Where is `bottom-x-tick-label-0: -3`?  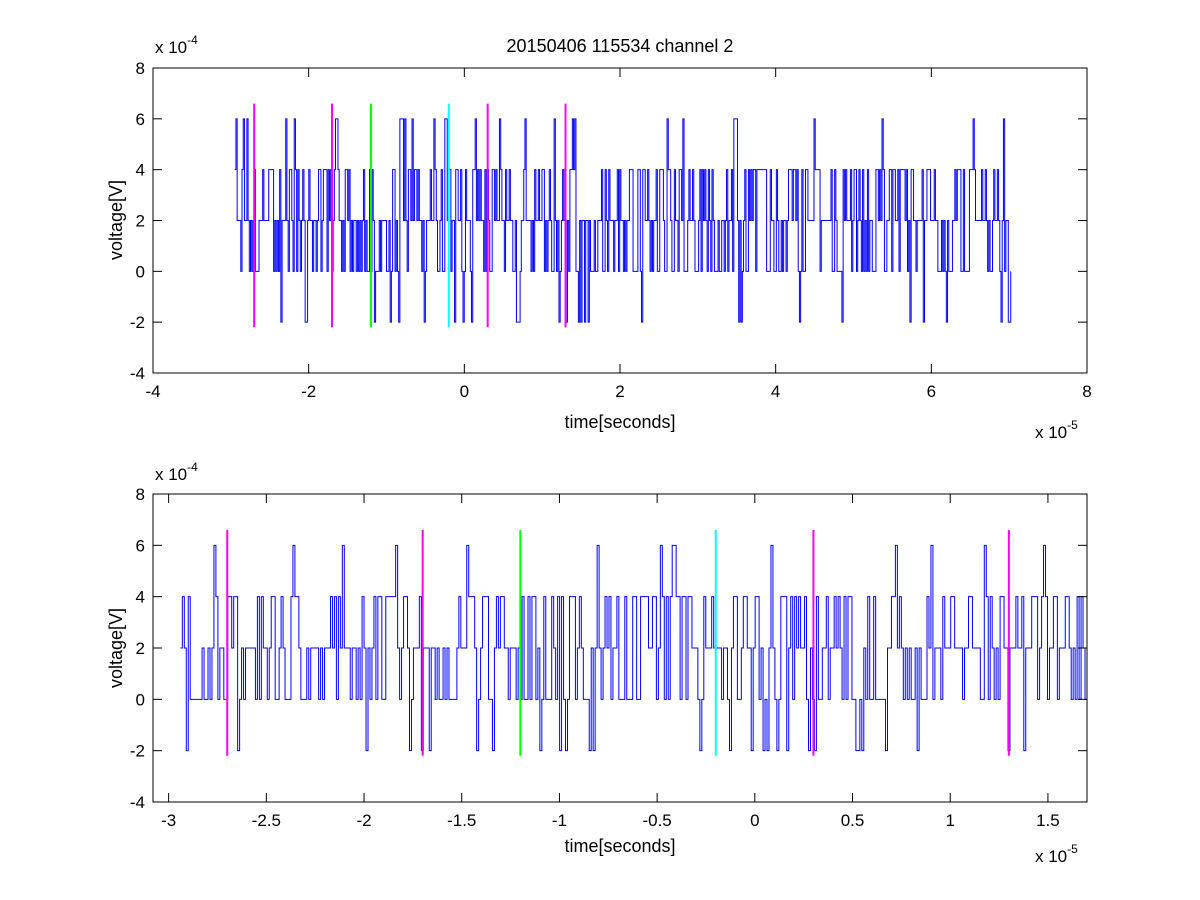
bottom-x-tick-label-0: -3 is located at coordinates (168, 820).